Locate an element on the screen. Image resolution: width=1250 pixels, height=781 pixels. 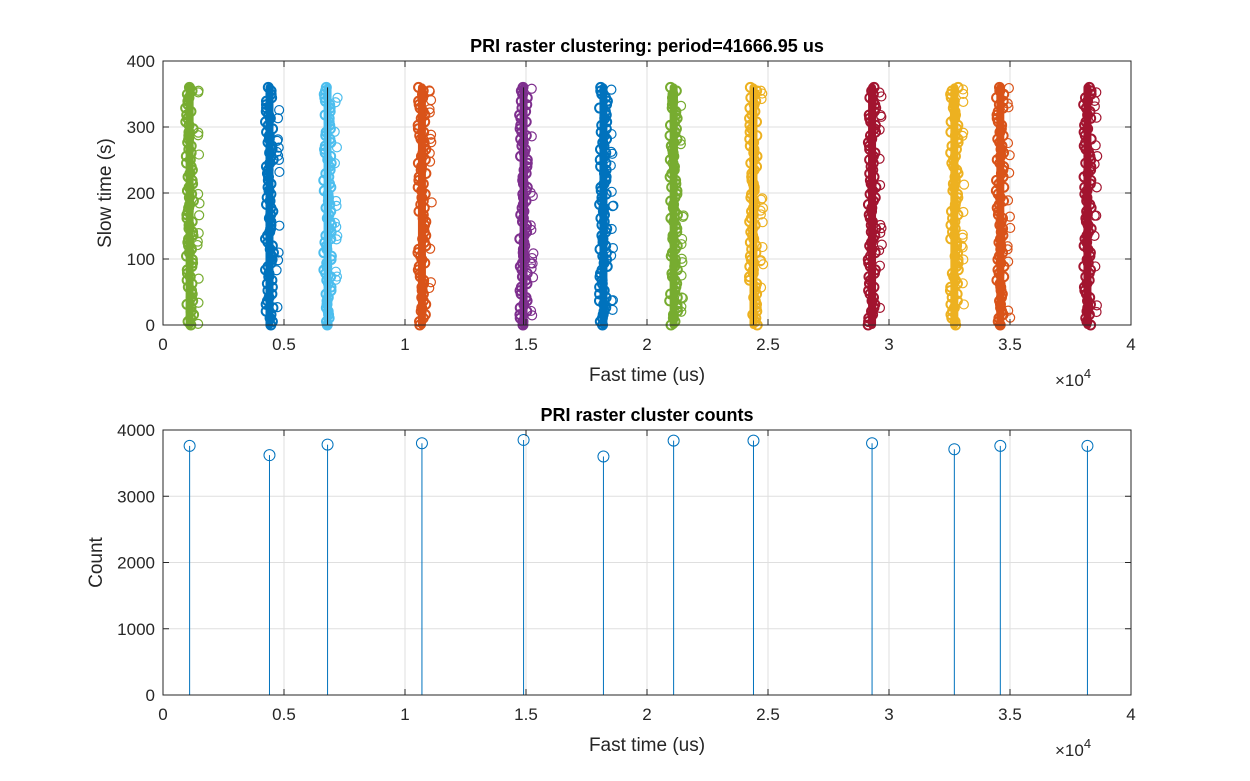
counts-x-exponent-base: ×10 is located at coordinates (1069, 750).